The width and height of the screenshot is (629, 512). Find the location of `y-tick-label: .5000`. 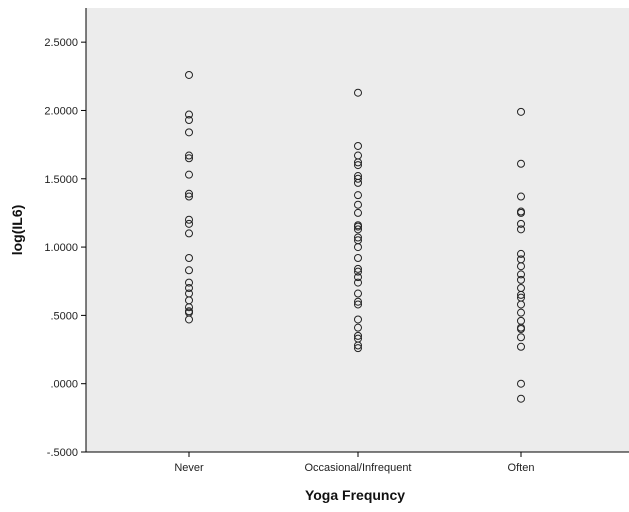

y-tick-label: .5000 is located at coordinates (64, 316).